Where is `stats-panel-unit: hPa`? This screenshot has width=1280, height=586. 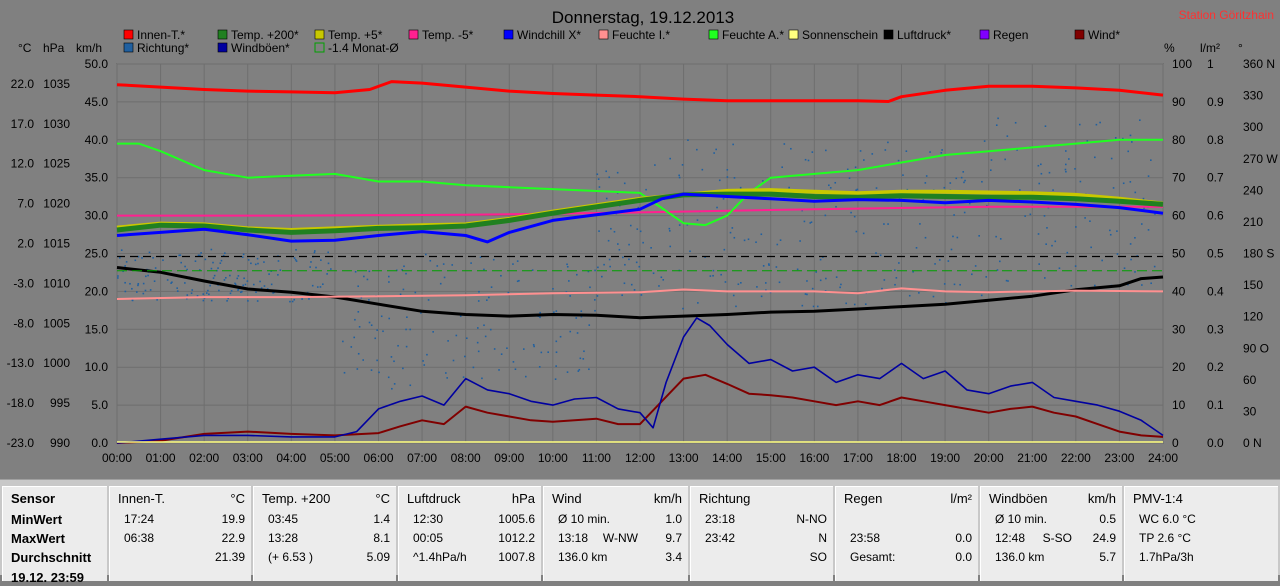 stats-panel-unit: hPa is located at coordinates (523, 498).